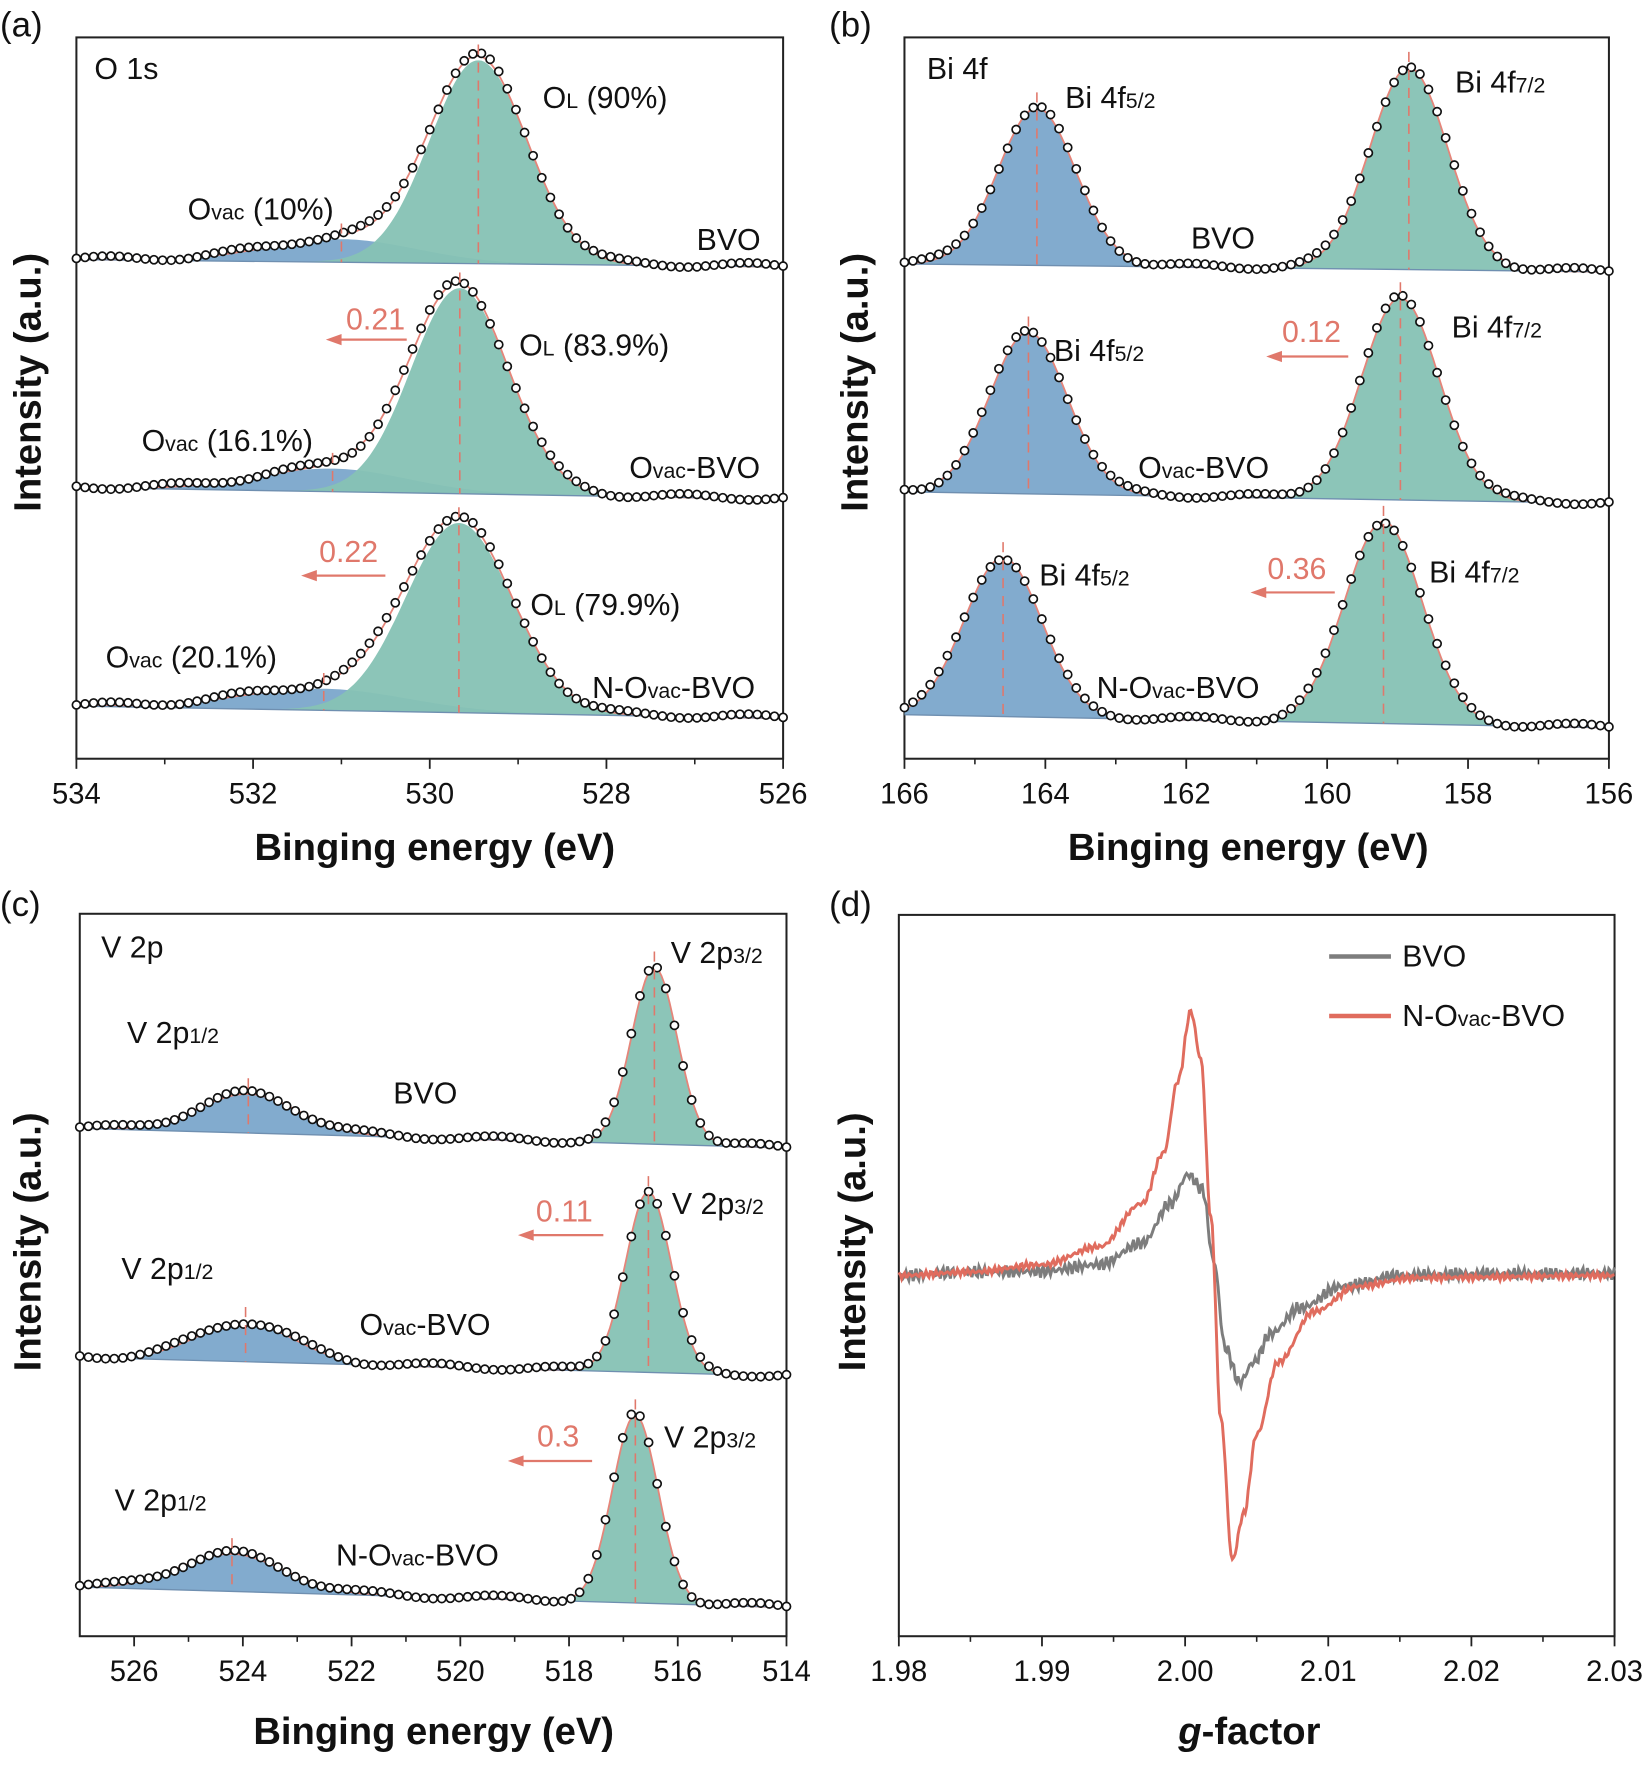  What do you see at coordinates (134, 1672) in the screenshot?
I see `x-tick-label: 526` at bounding box center [134, 1672].